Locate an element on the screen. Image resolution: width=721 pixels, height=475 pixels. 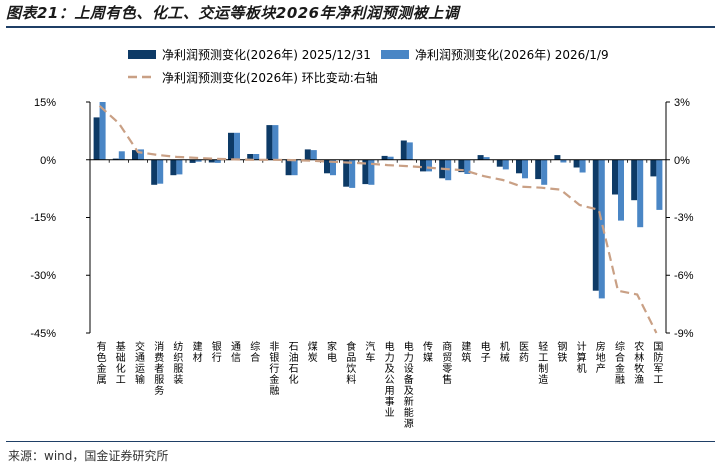
category-label-14: 食品饮料 is located at coordinates (350, 362).